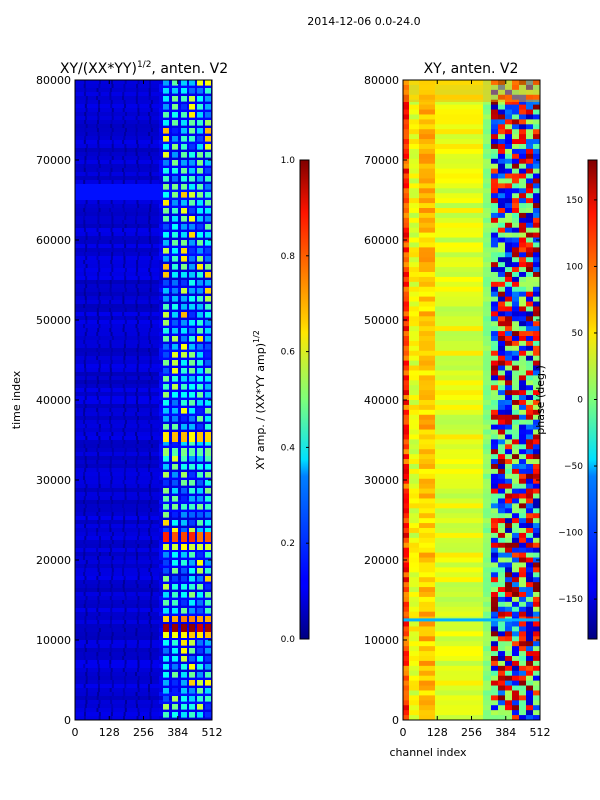 The width and height of the screenshot is (600, 800). What do you see at coordinates (304, 399) in the screenshot?
I see `amplitude-colorbar-gradient` at bounding box center [304, 399].